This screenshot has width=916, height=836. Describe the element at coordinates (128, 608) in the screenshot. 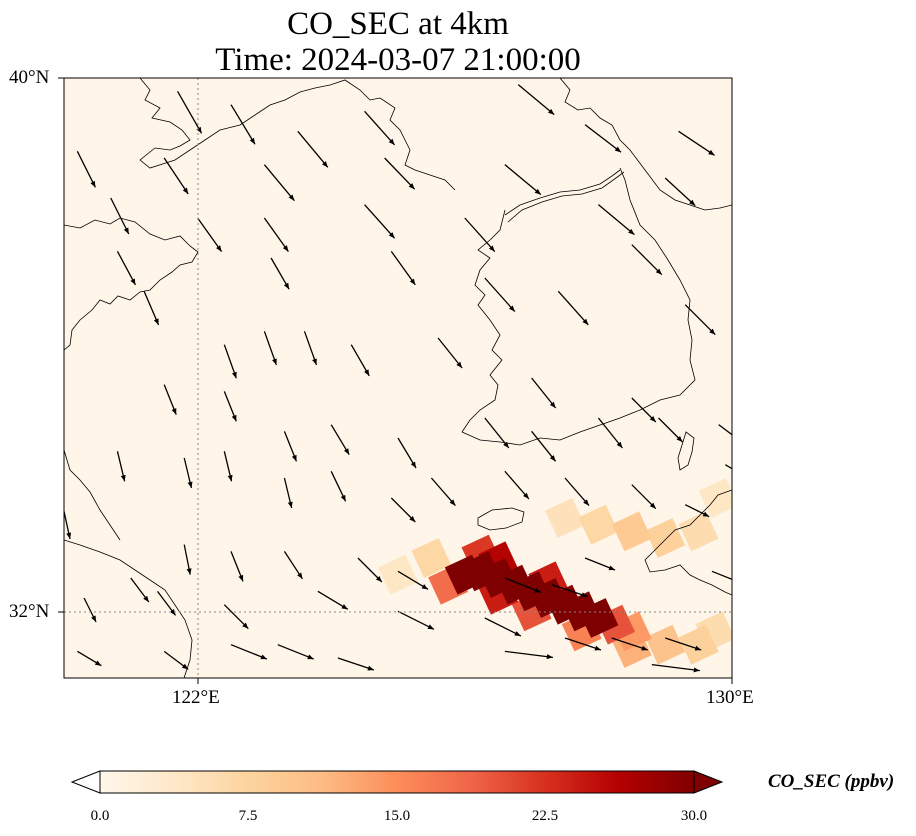

I see `yangtze-estuary` at that location.